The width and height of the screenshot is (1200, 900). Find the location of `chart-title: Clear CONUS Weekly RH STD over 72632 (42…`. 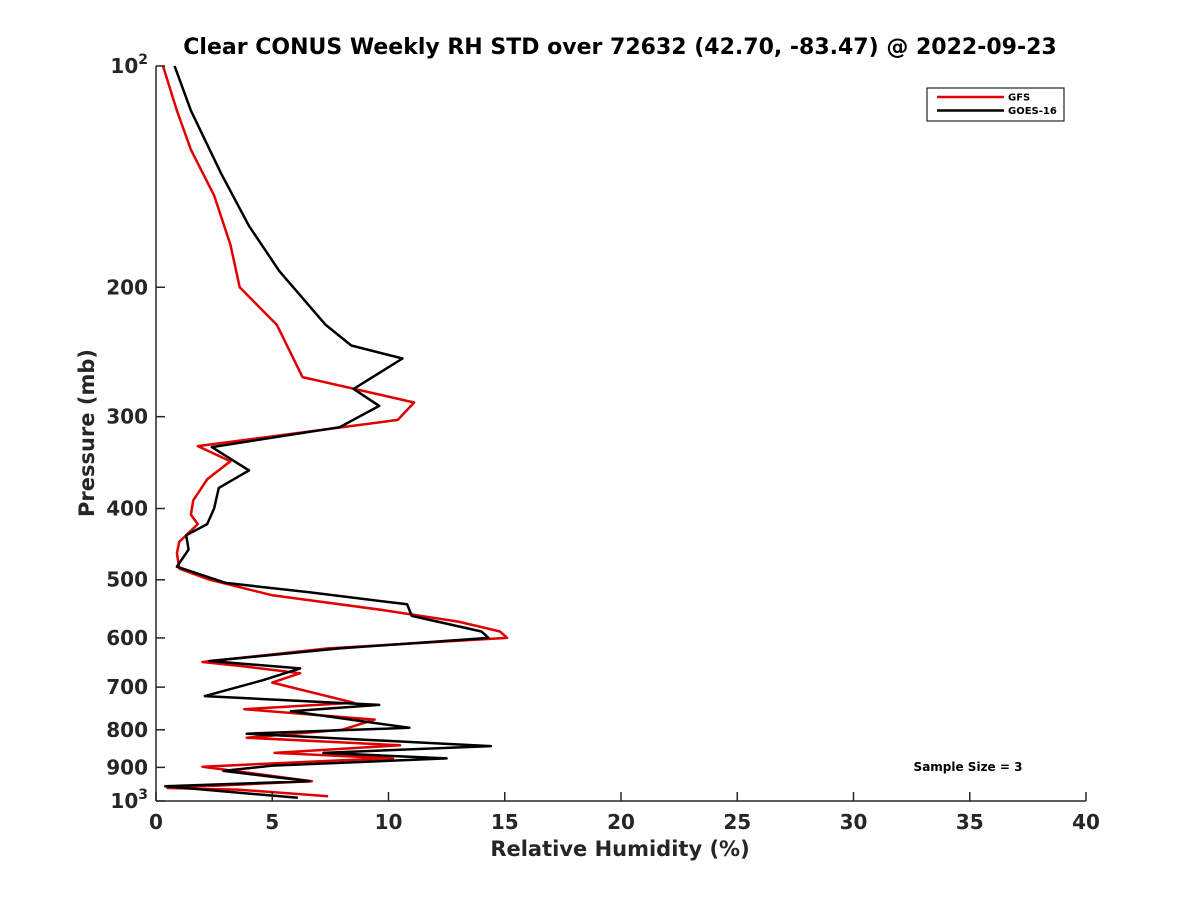

chart-title: Clear CONUS Weekly RH STD over 72632 (42… is located at coordinates (619, 47).